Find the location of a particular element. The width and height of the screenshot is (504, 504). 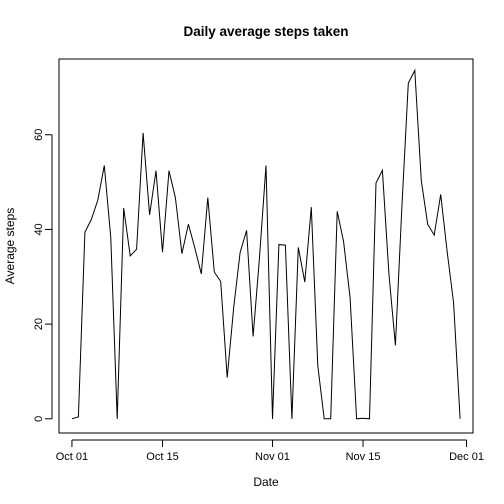

y-axis-label: Average steps is located at coordinates (10, 246).